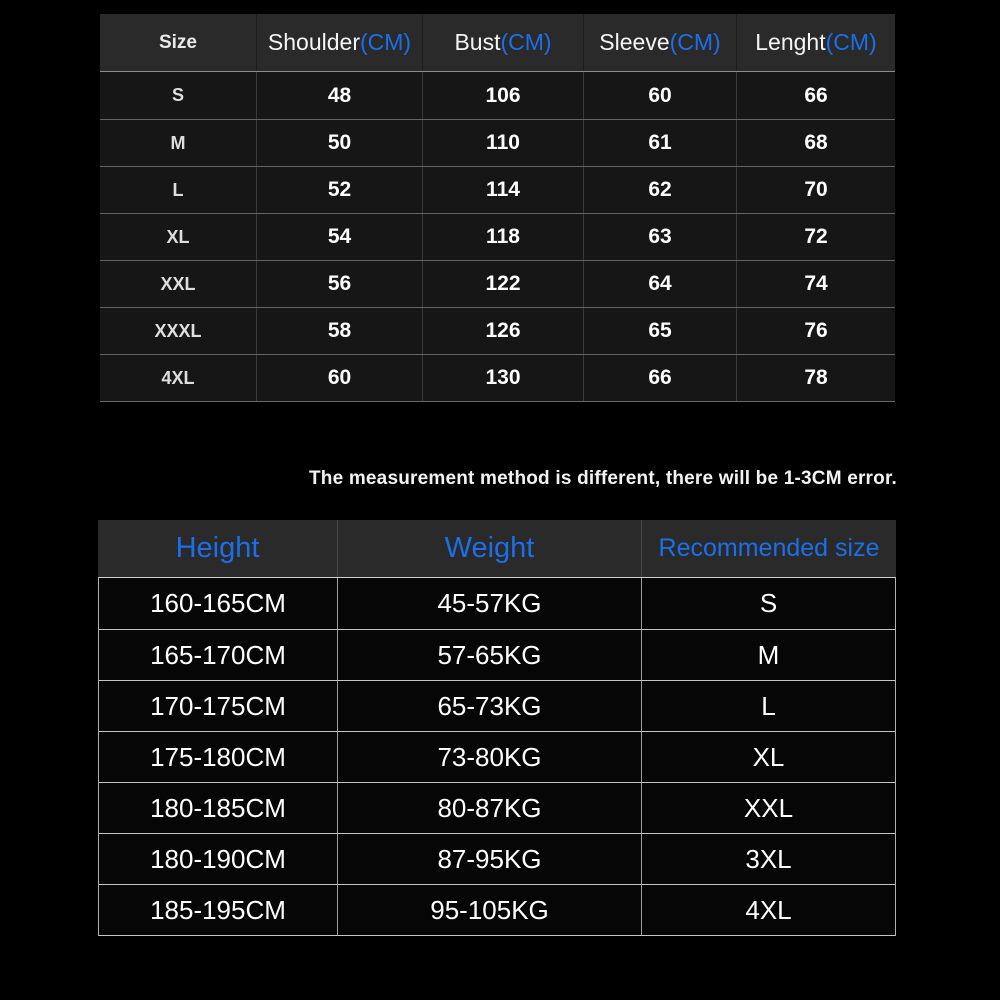  I want to click on column-header-label: Shoulder, so click(313, 42).